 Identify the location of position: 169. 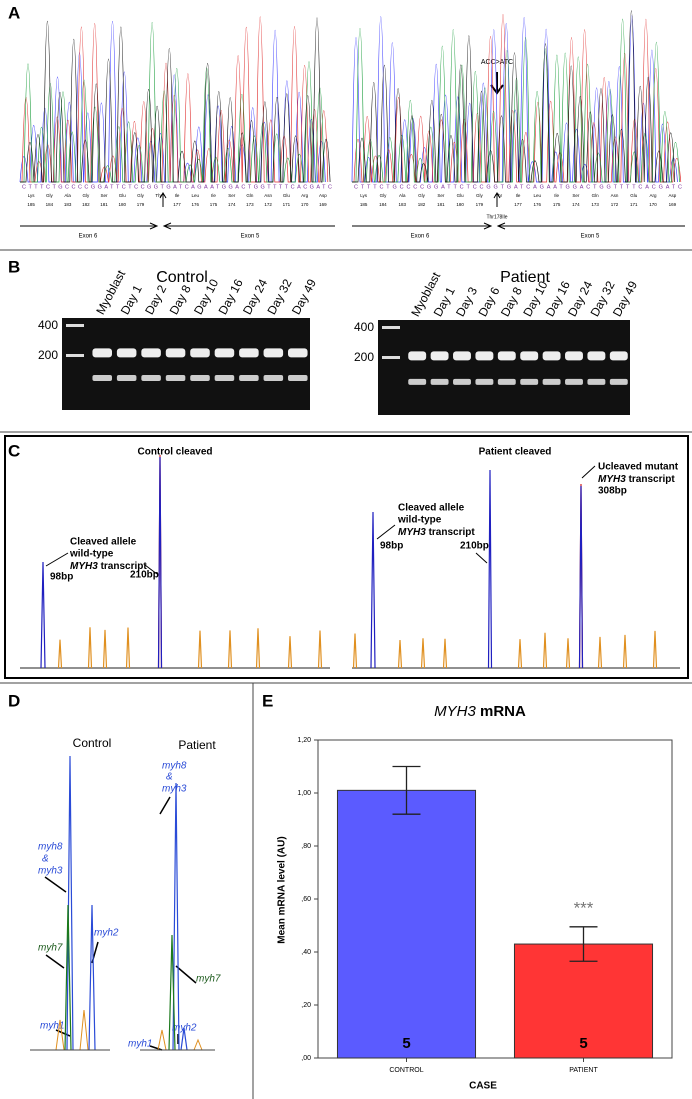
(673, 204).